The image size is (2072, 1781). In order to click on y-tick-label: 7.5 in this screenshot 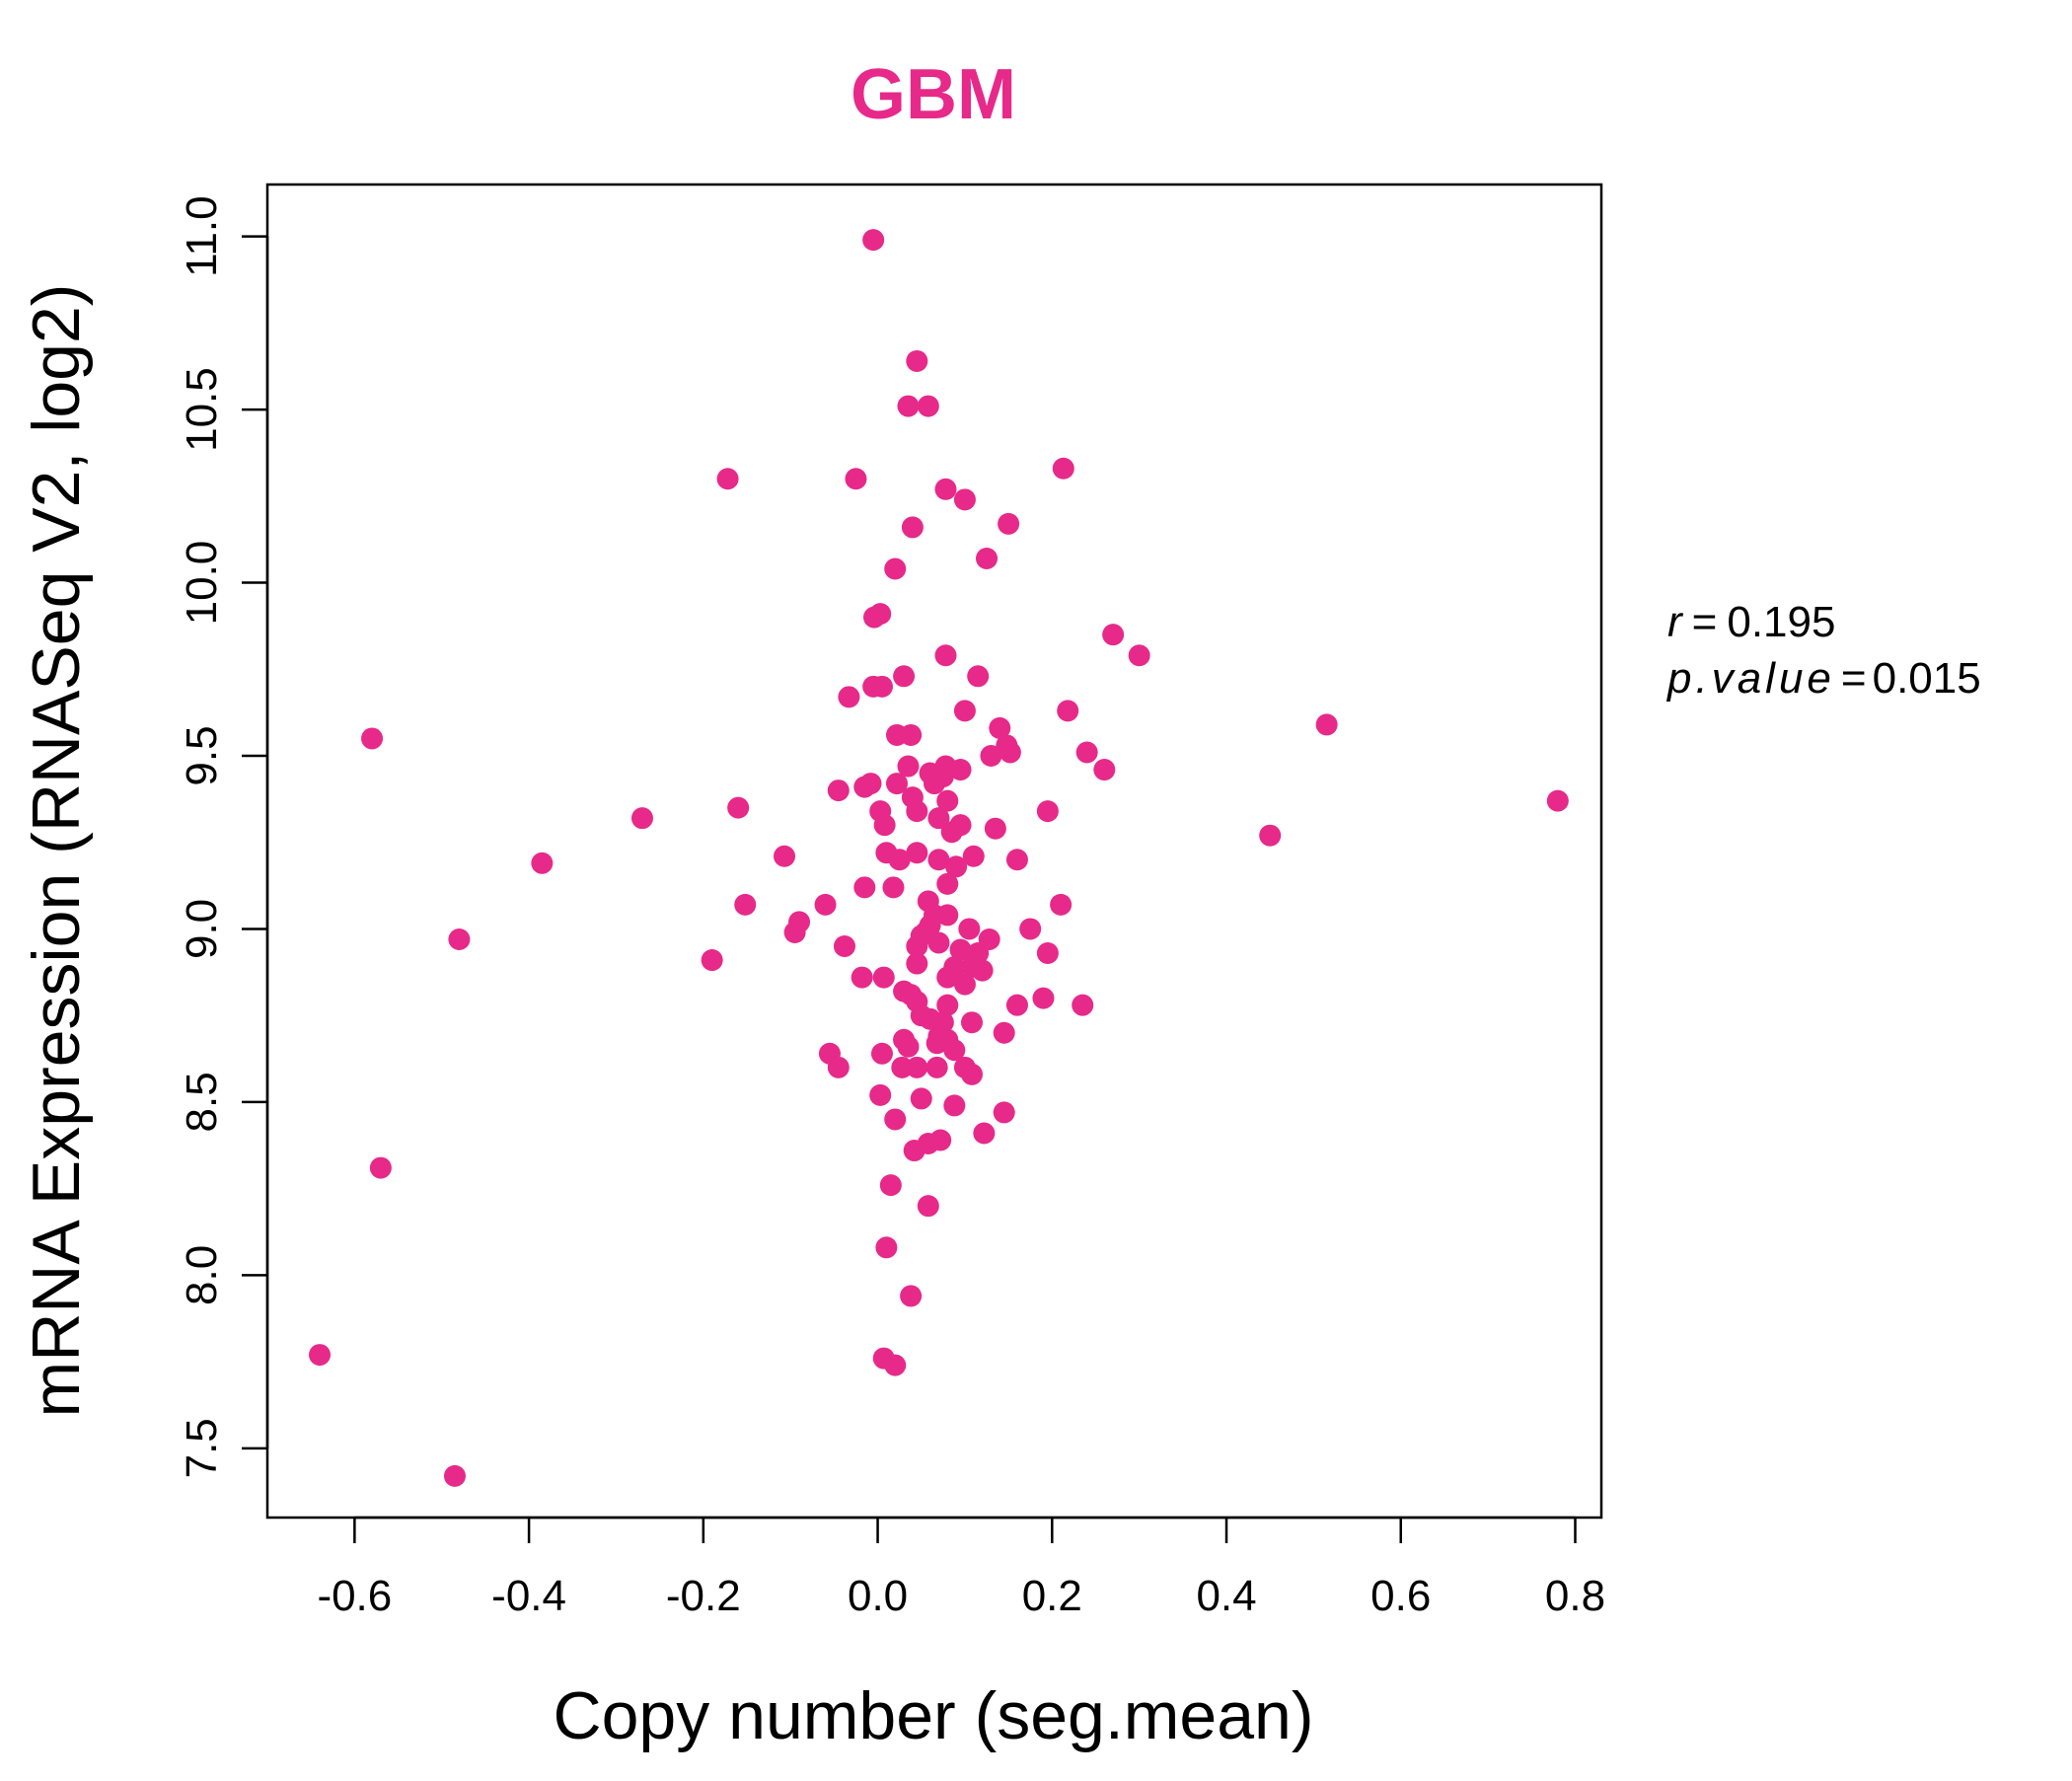, I will do `click(202, 1448)`.